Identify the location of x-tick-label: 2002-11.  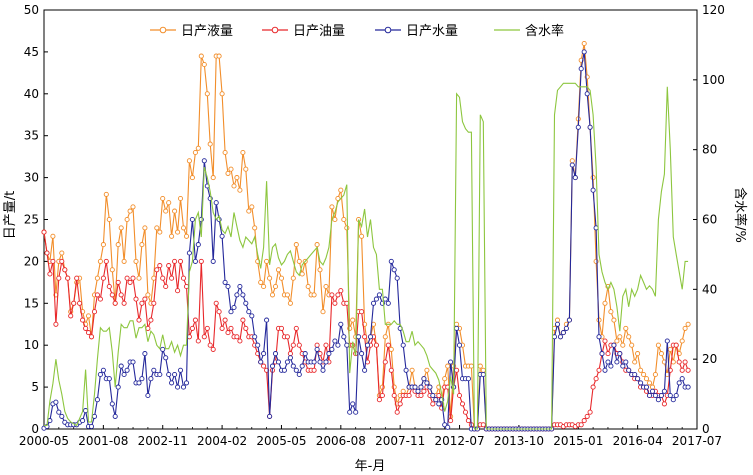
(163, 441).